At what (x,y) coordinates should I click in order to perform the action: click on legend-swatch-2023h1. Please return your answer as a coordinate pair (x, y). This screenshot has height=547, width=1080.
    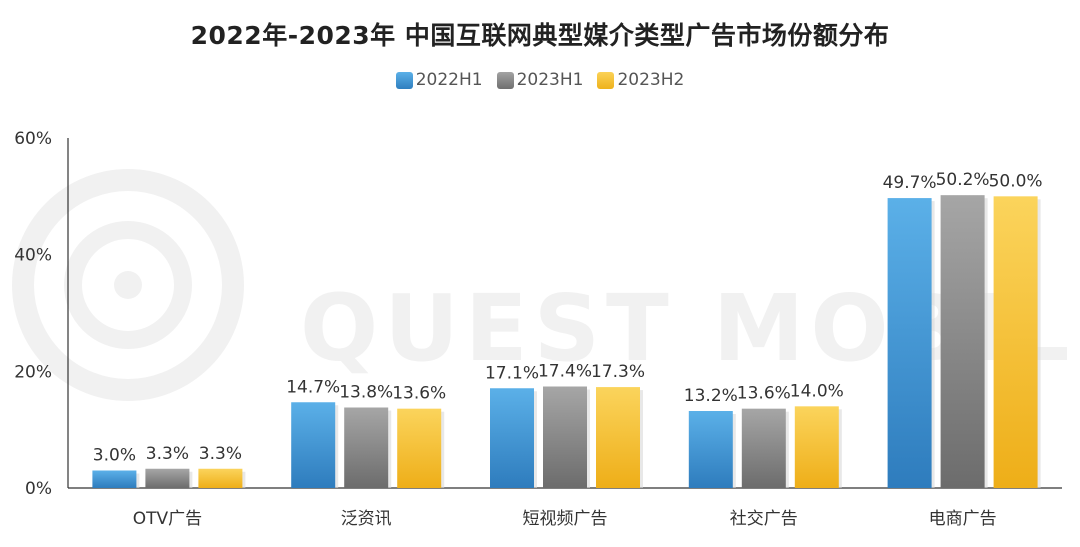
    Looking at the image, I should click on (505, 80).